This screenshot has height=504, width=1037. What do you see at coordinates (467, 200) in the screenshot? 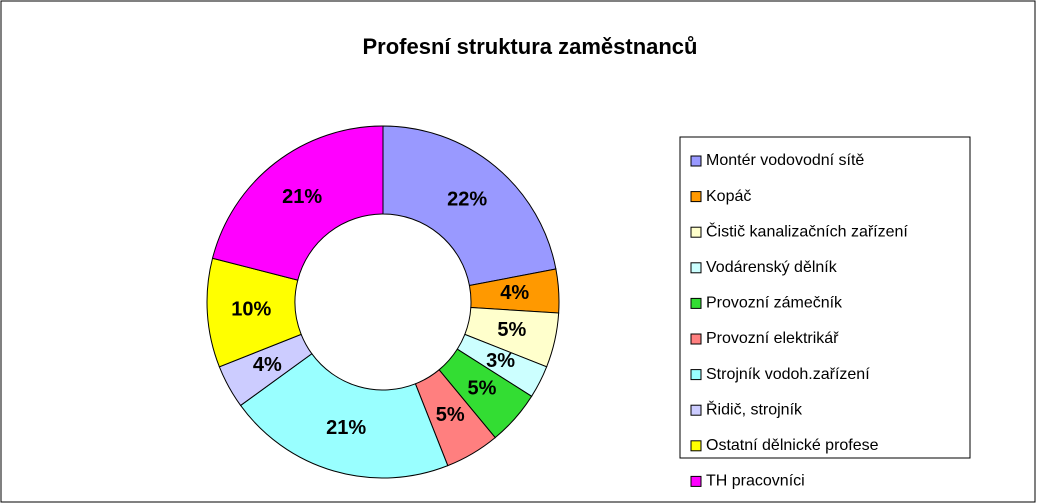
I see `data-label: 22%` at bounding box center [467, 200].